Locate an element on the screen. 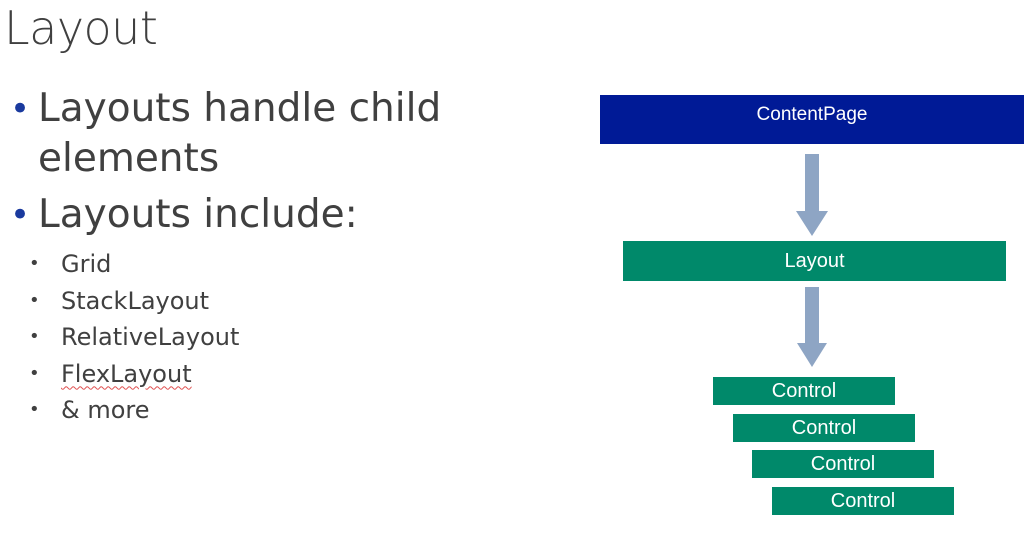  content-page-box: ContentPage is located at coordinates (812, 119).